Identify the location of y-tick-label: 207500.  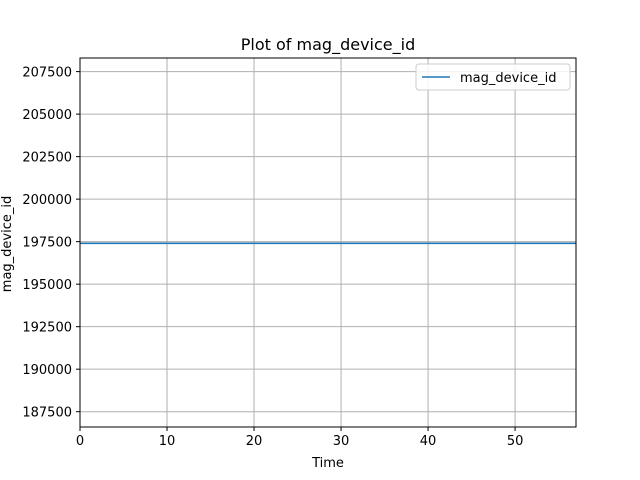
(47, 73).